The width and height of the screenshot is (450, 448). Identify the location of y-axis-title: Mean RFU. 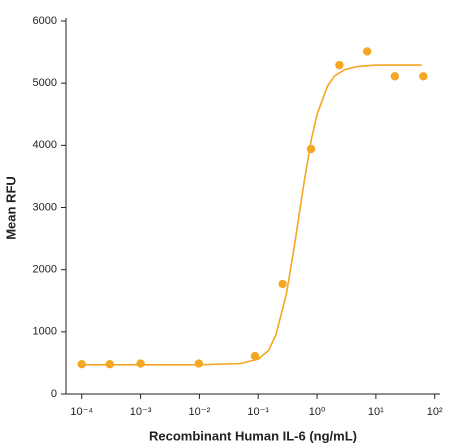
(10, 208).